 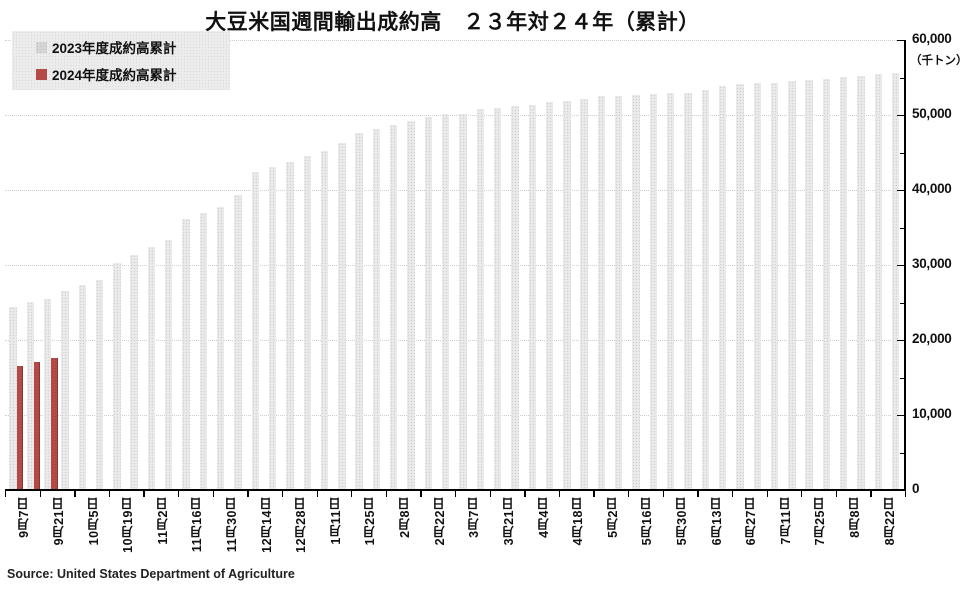 I want to click on x-axis-label: 1月11日, so click(x=335, y=521).